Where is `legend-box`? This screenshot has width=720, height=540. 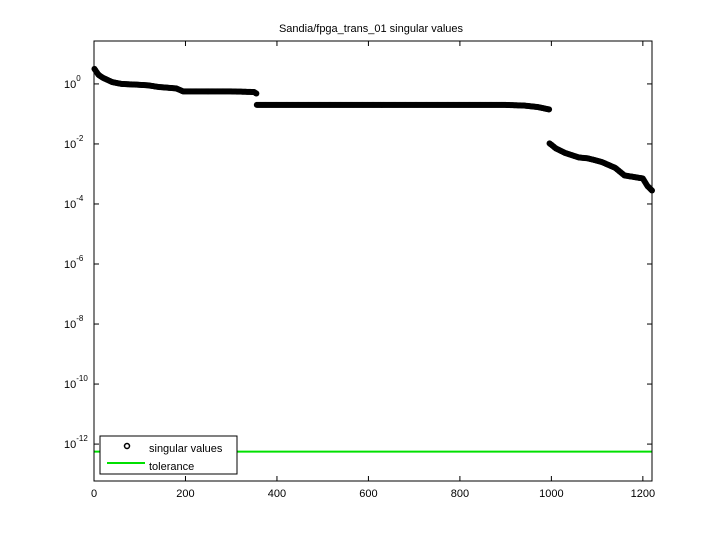
legend-box is located at coordinates (168, 455).